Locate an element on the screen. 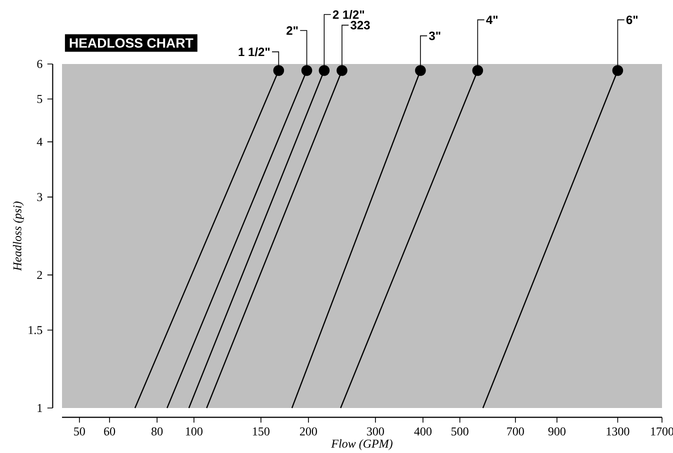  text: 2" is located at coordinates (292, 30).